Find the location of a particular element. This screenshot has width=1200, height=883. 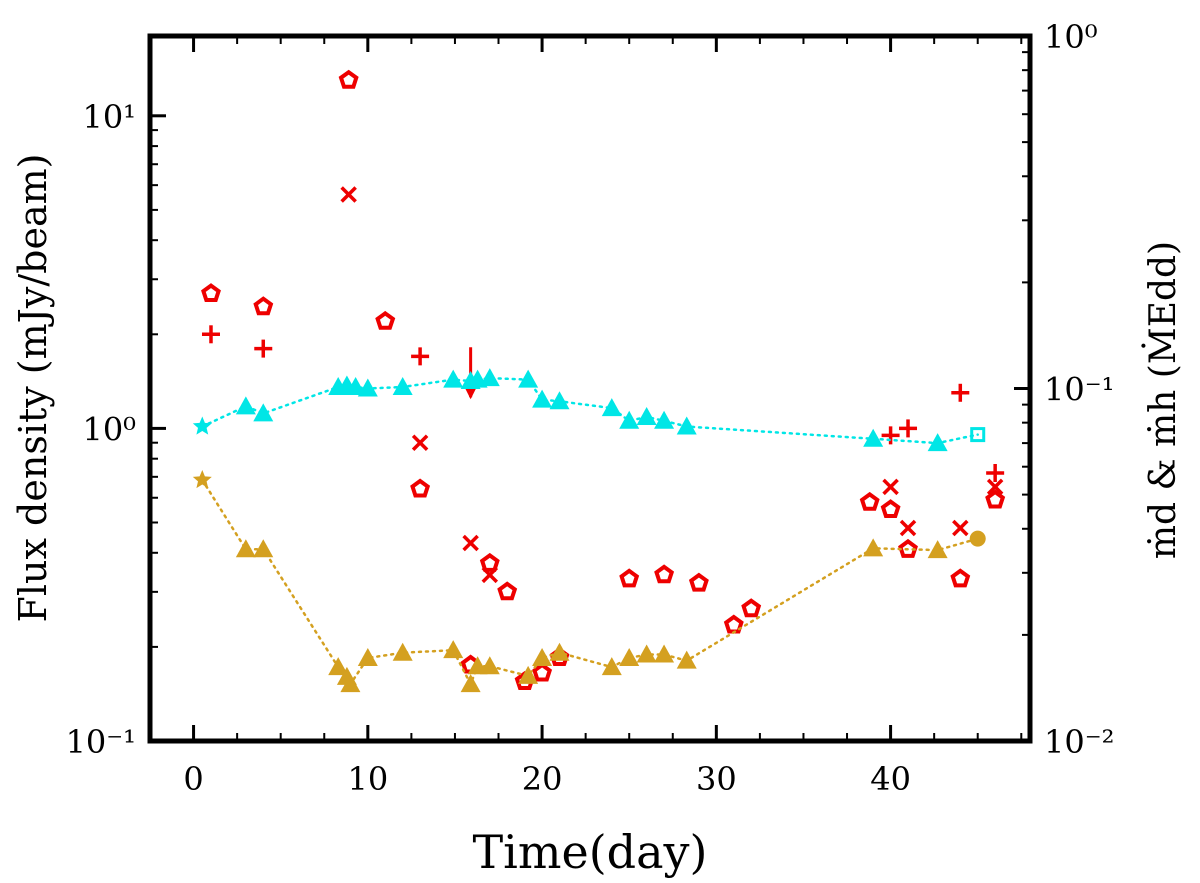

x-tick-label: 40 is located at coordinates (890, 779).